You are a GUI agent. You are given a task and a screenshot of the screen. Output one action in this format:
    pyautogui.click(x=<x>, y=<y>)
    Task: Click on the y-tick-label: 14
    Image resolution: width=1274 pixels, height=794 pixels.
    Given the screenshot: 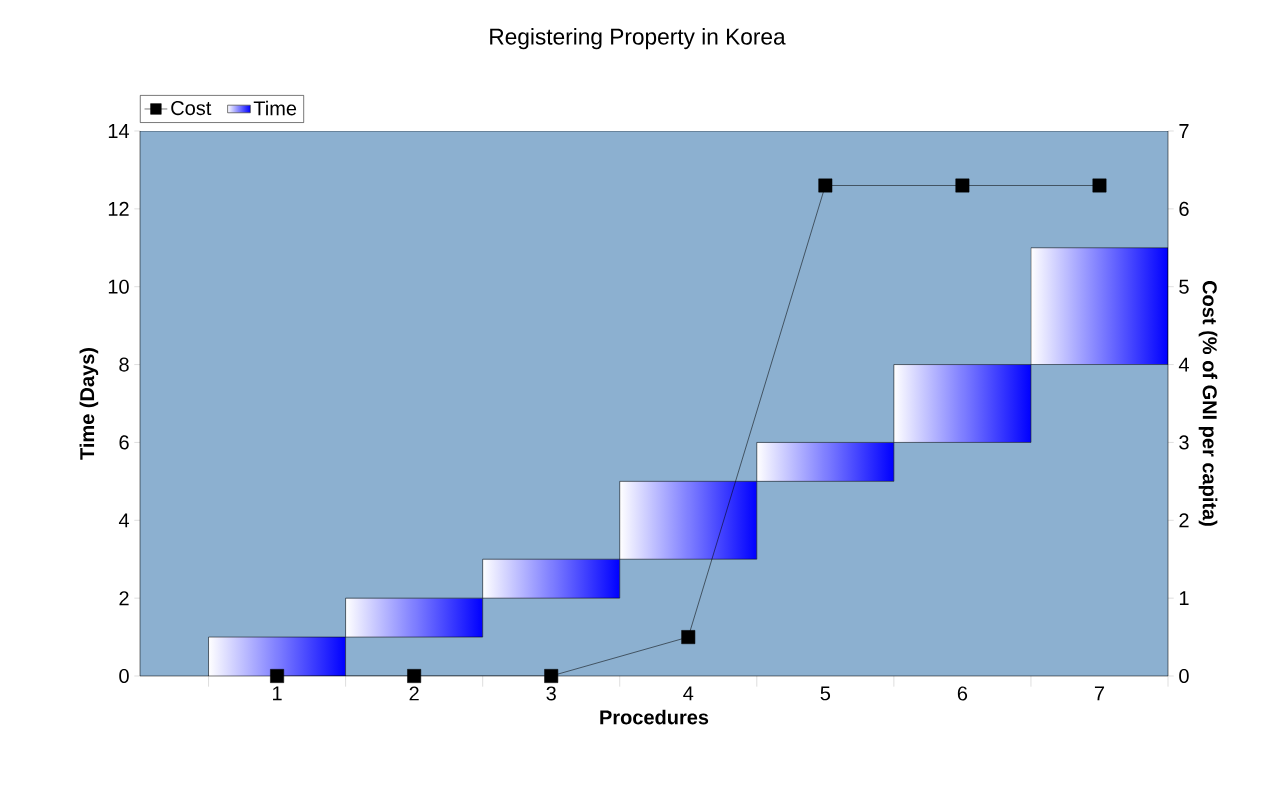 What is the action you would take?
    pyautogui.click(x=119, y=131)
    